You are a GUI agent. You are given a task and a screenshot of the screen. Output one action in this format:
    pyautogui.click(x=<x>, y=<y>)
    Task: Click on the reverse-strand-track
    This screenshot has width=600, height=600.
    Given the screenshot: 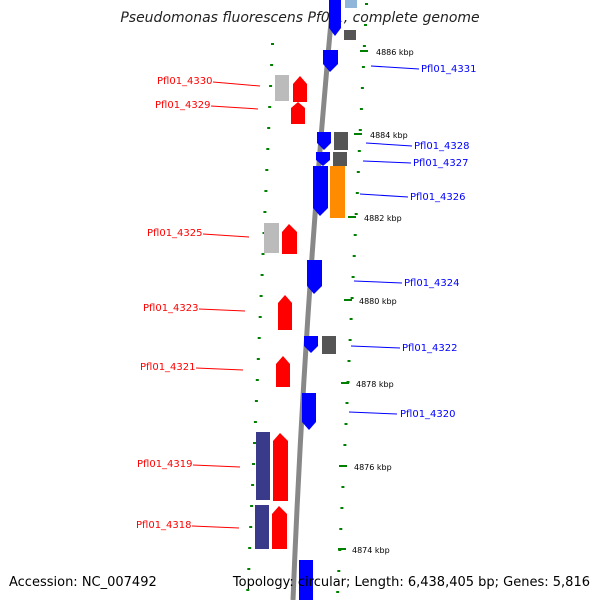 What is the action you would take?
    pyautogui.click(x=328, y=300)
    